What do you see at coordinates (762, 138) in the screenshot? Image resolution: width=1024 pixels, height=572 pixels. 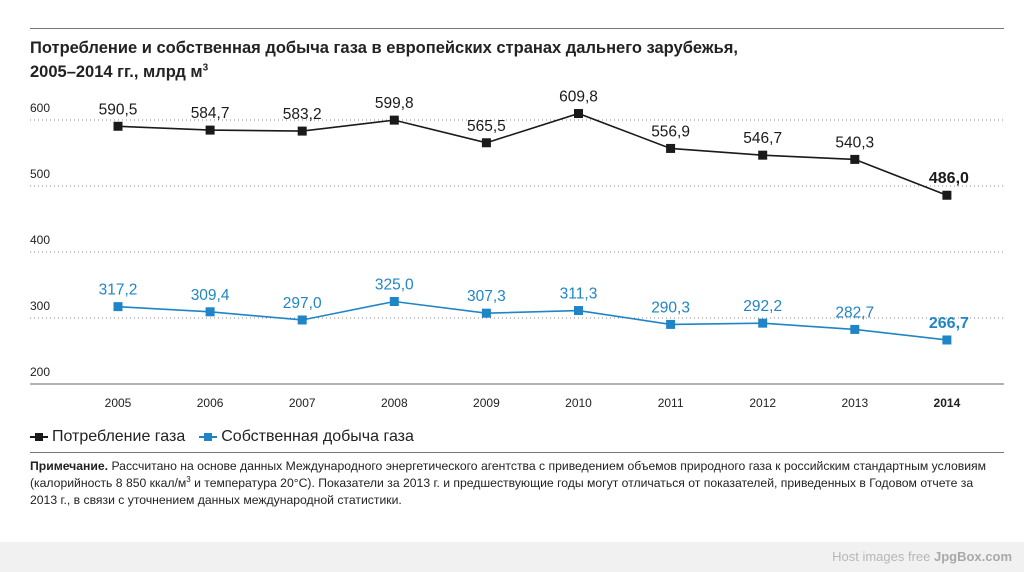 I see `data-label-consumption-2012: 546,7` at bounding box center [762, 138].